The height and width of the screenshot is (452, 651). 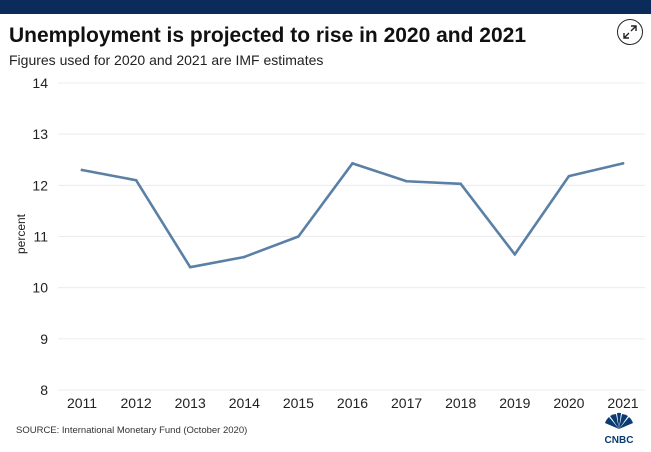 I want to click on x-tick-label: 2016, so click(x=352, y=403).